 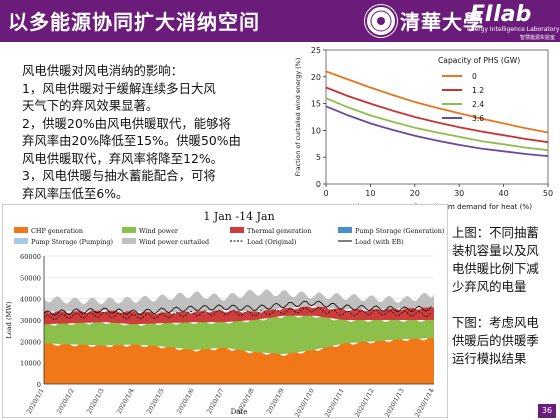 What do you see at coordinates (239, 334) in the screenshot?
I see `area-wind-power` at bounding box center [239, 334].